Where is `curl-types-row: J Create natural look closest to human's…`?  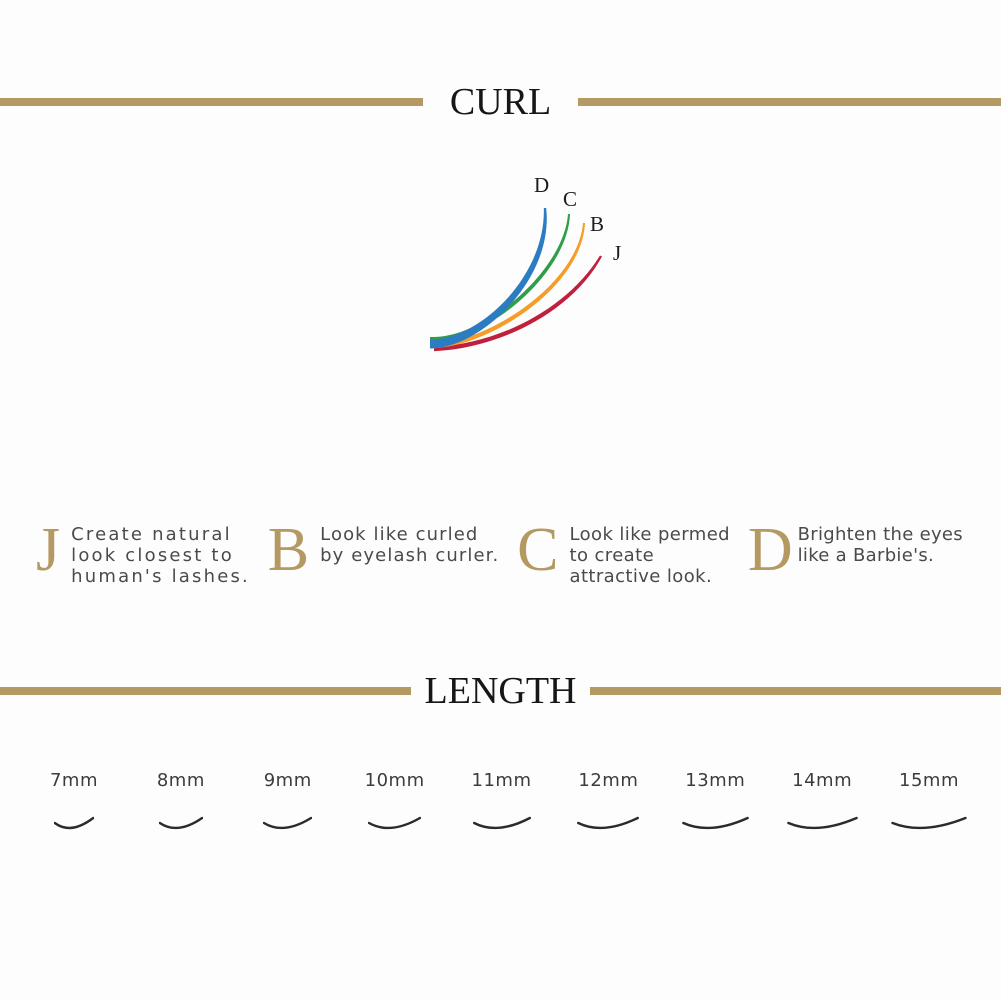
curl-types-row: J Create natural look closest to human's… is located at coordinates (500, 551).